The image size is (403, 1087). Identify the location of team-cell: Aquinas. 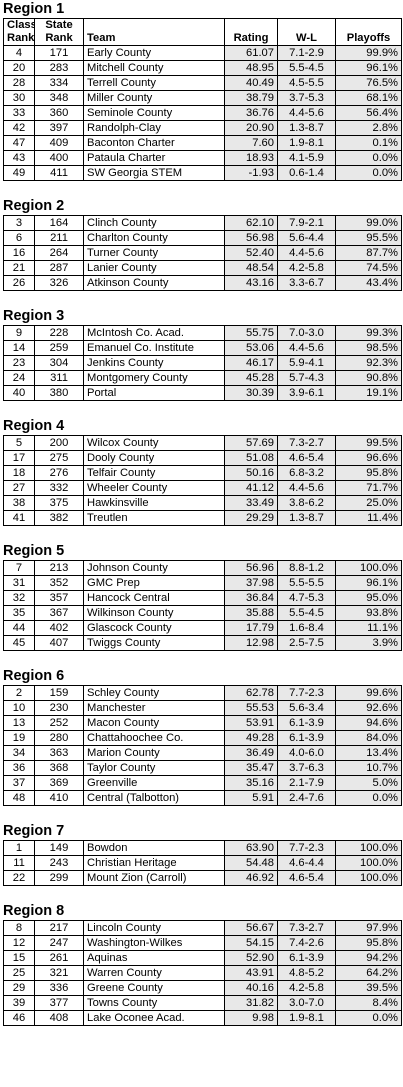
(154, 958).